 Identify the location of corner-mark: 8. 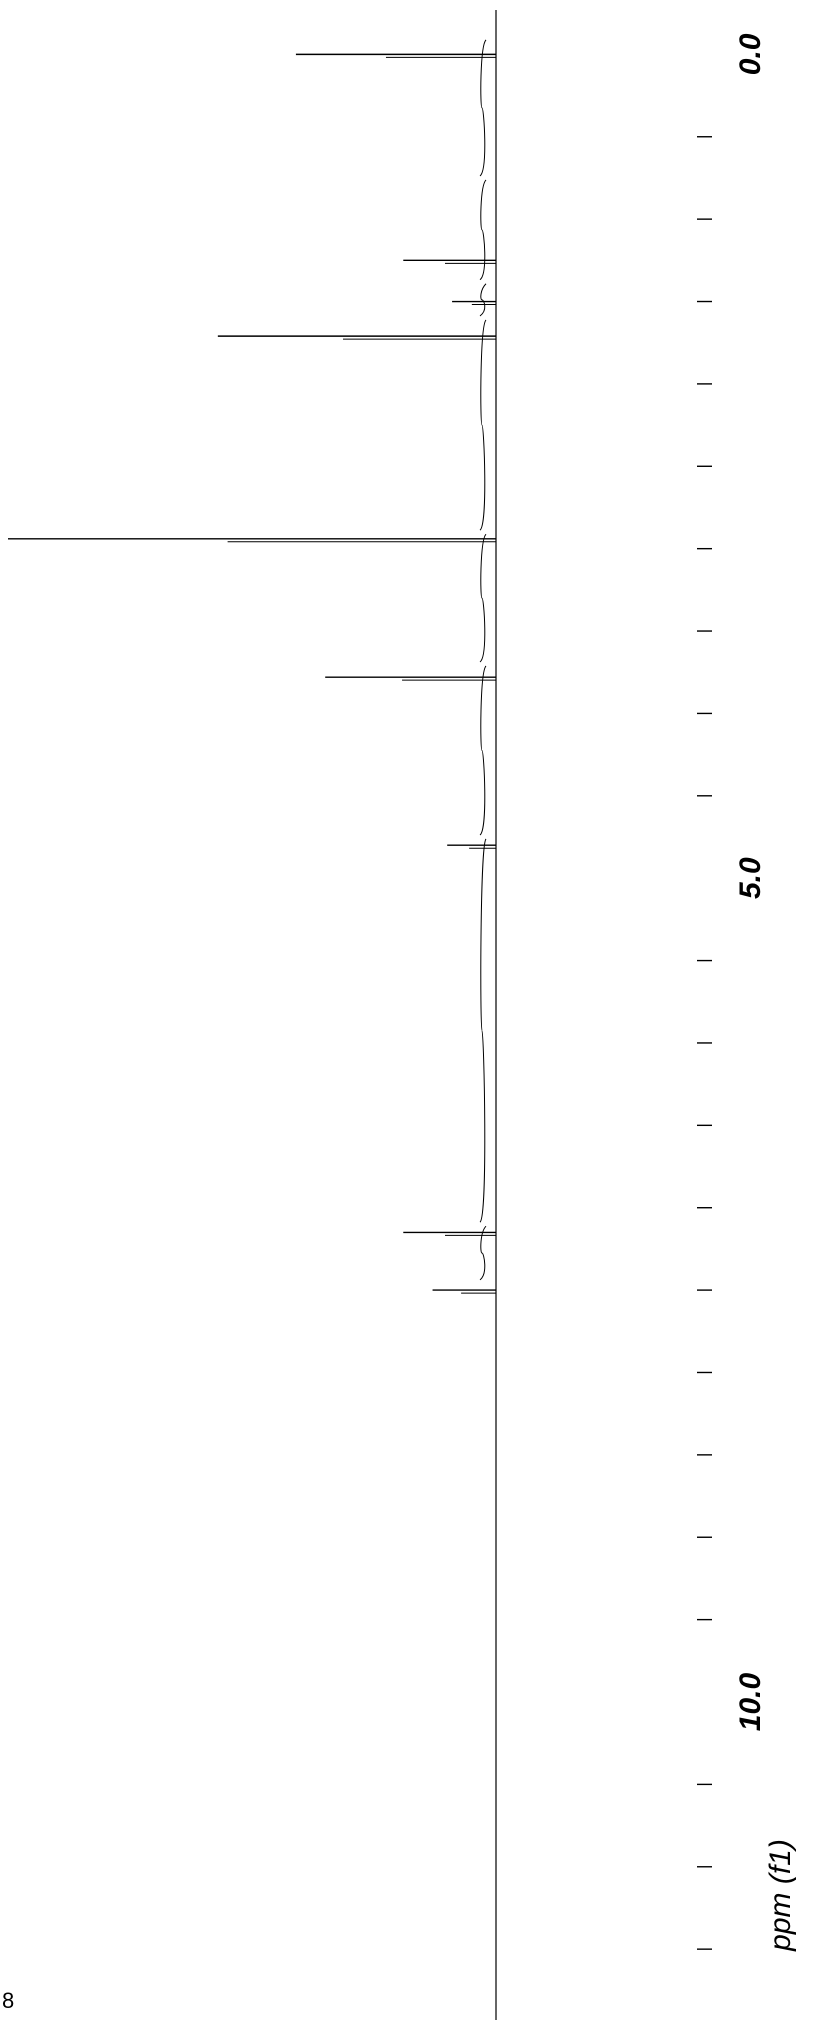
(8, 2000).